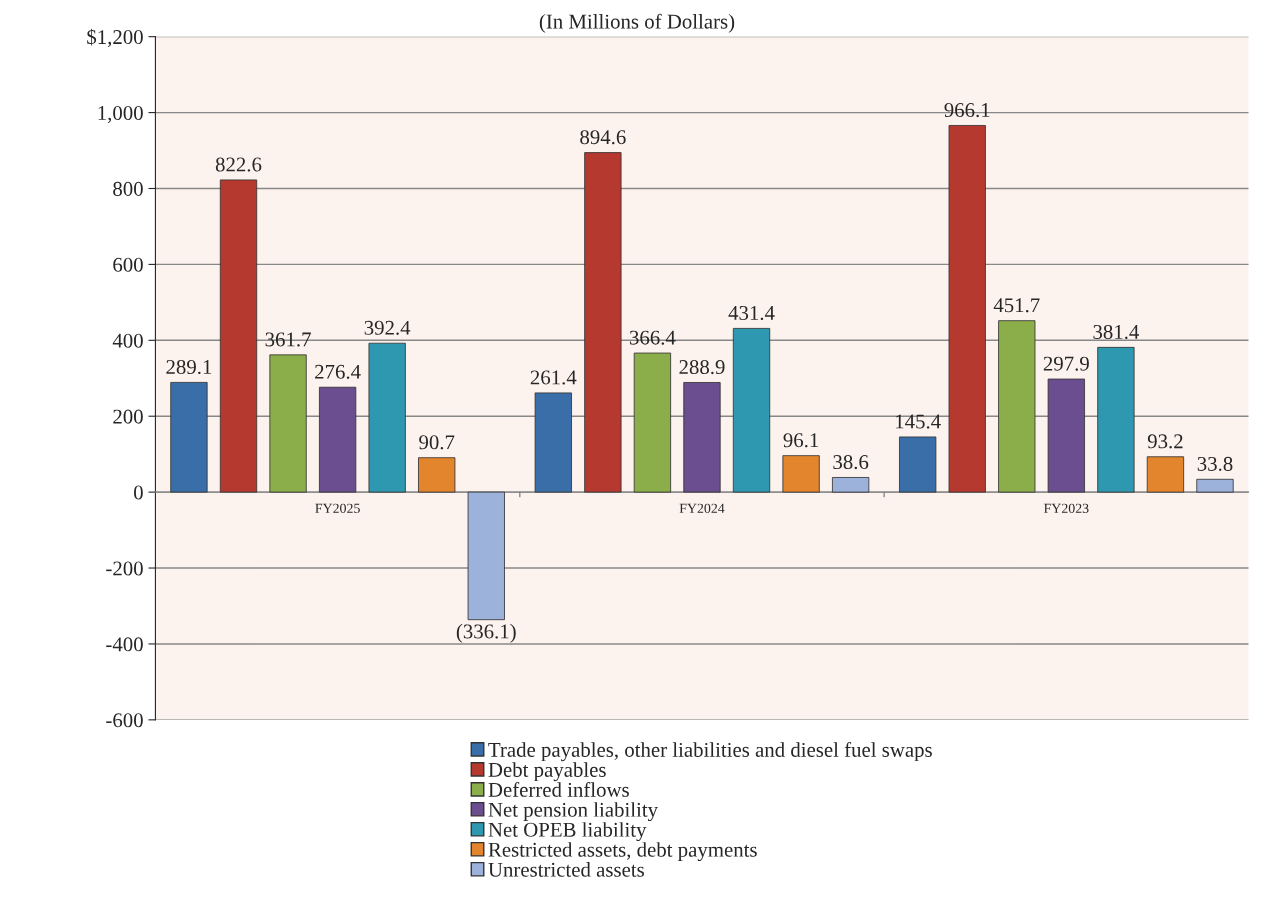  I want to click on x-tick-label: FY2025, so click(337, 508).